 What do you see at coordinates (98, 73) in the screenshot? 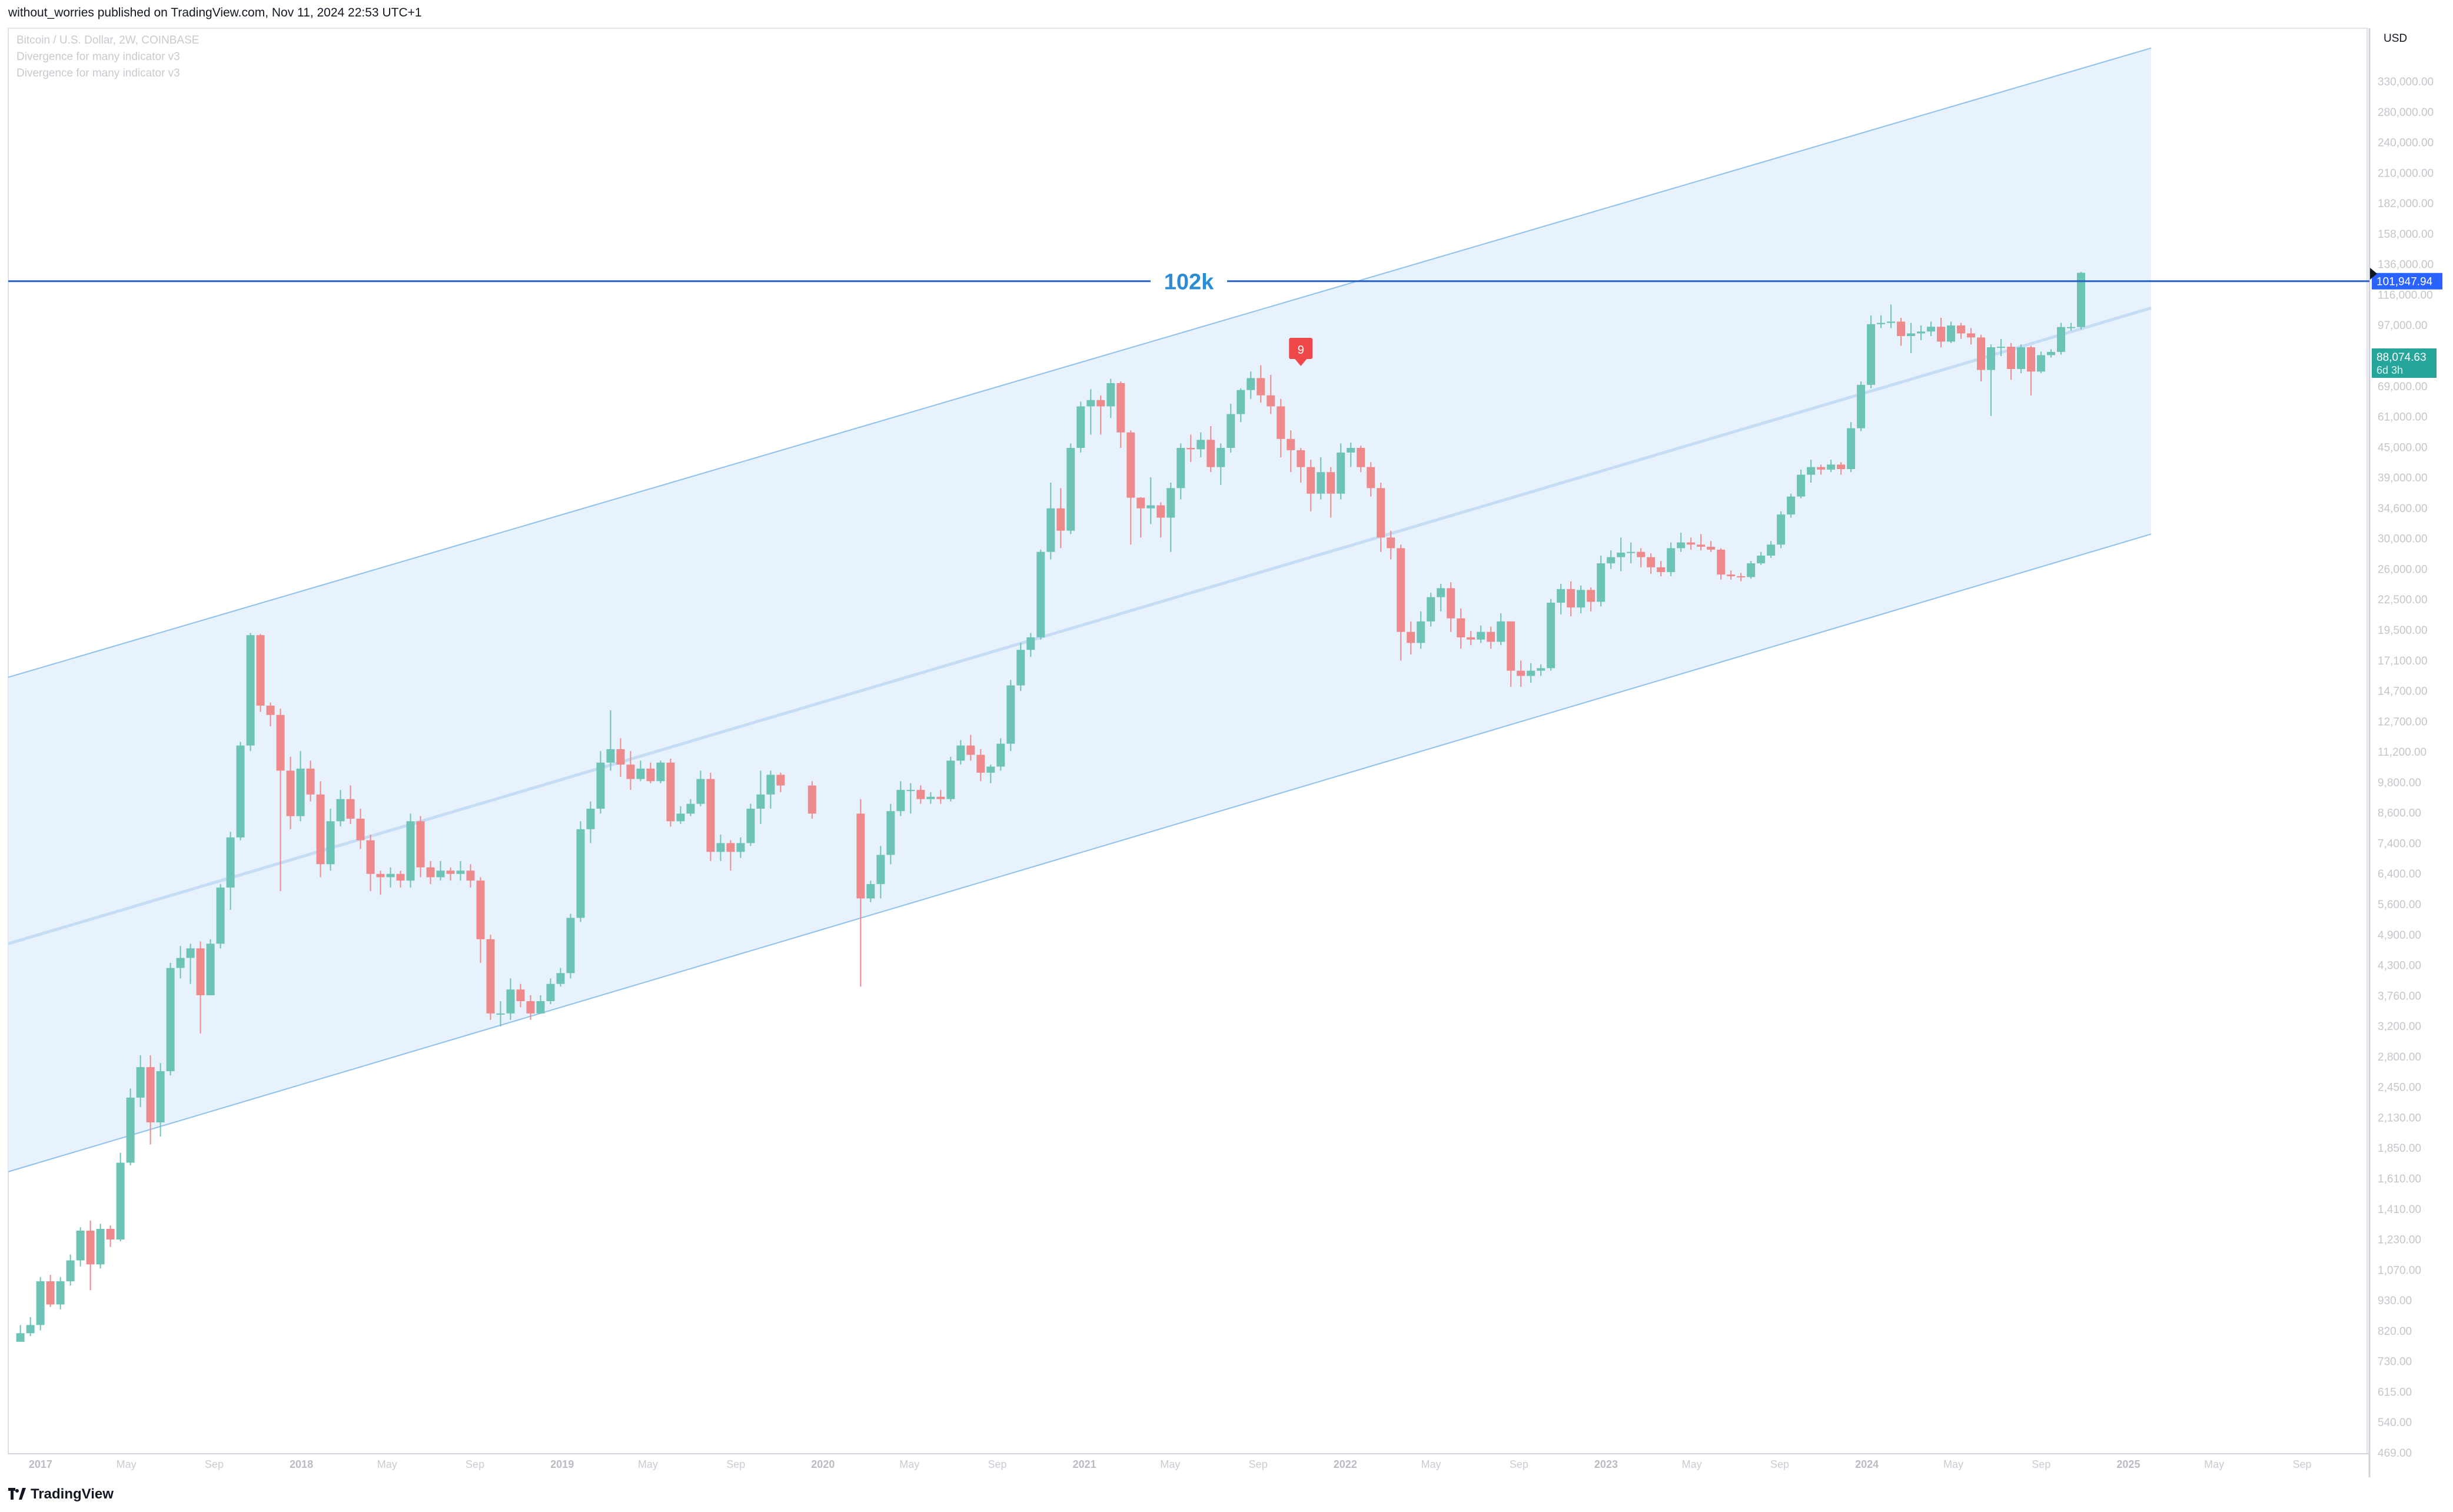
I see `legend-indicator-2: Divergence for many indicator v3` at bounding box center [98, 73].